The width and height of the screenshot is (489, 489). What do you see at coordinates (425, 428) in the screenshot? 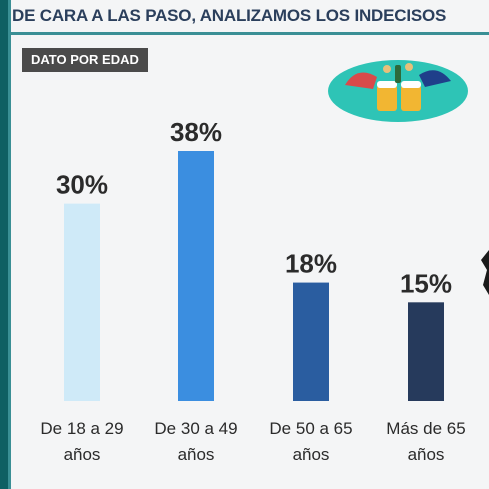
I see `category-label-4-line-1: Más de 65` at bounding box center [425, 428].